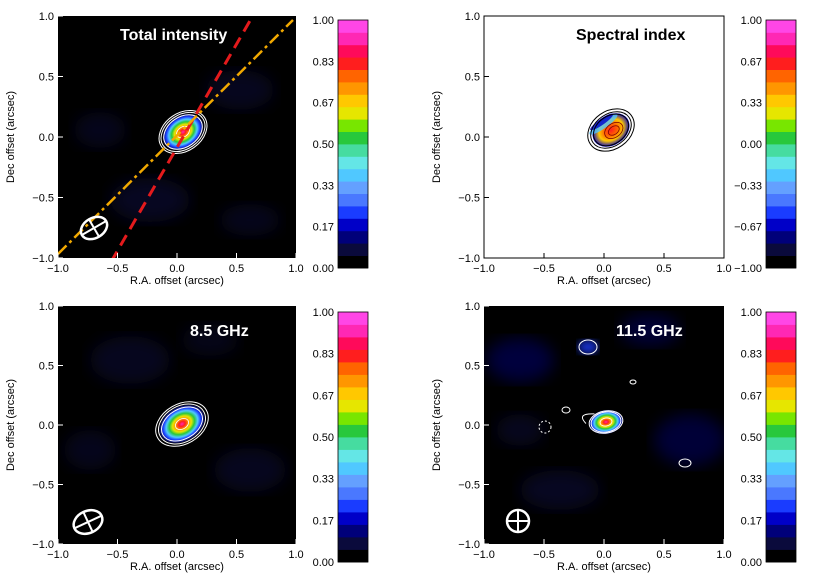  What do you see at coordinates (630, 35) in the screenshot?
I see `panel-title: Spectral index` at bounding box center [630, 35].